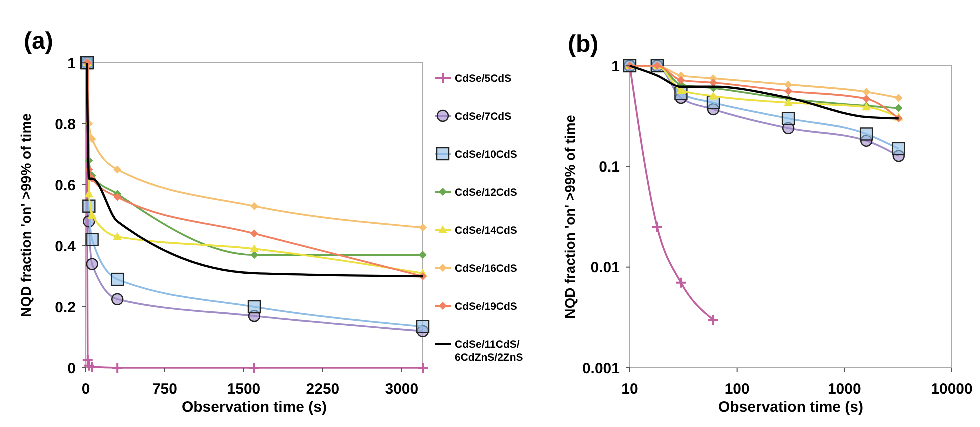 The height and width of the screenshot is (427, 980). What do you see at coordinates (486, 155) in the screenshot?
I see `legend-label: CdSe/10CdS` at bounding box center [486, 155].